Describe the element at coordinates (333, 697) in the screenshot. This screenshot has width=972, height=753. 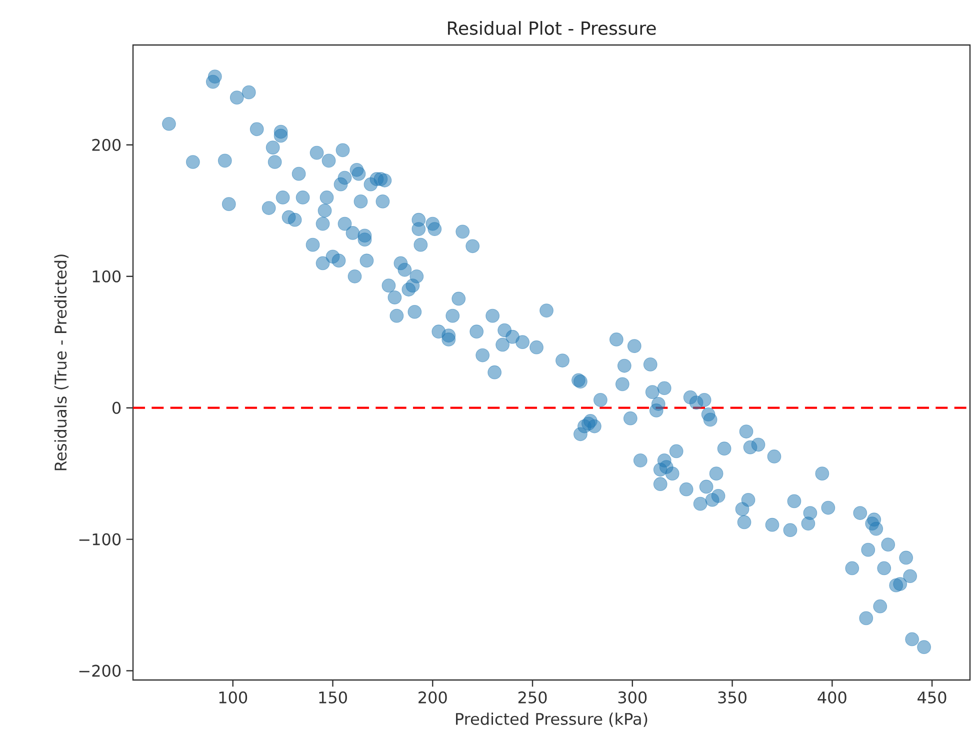
I see `x-tick-label: 150` at that location.